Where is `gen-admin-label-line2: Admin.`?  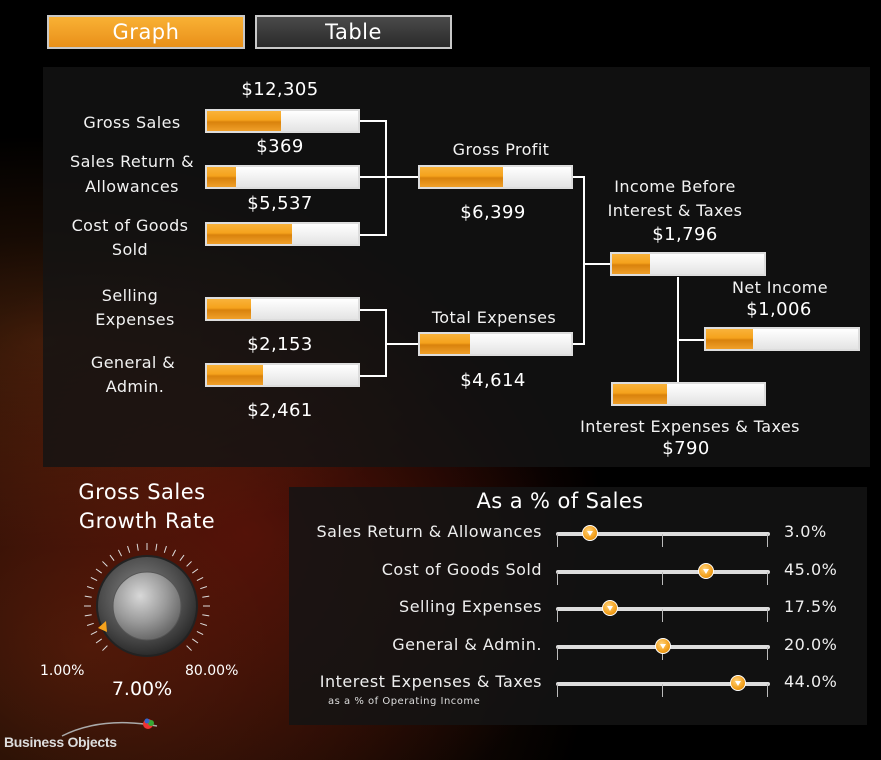
gen-admin-label-line2: Admin. is located at coordinates (135, 386).